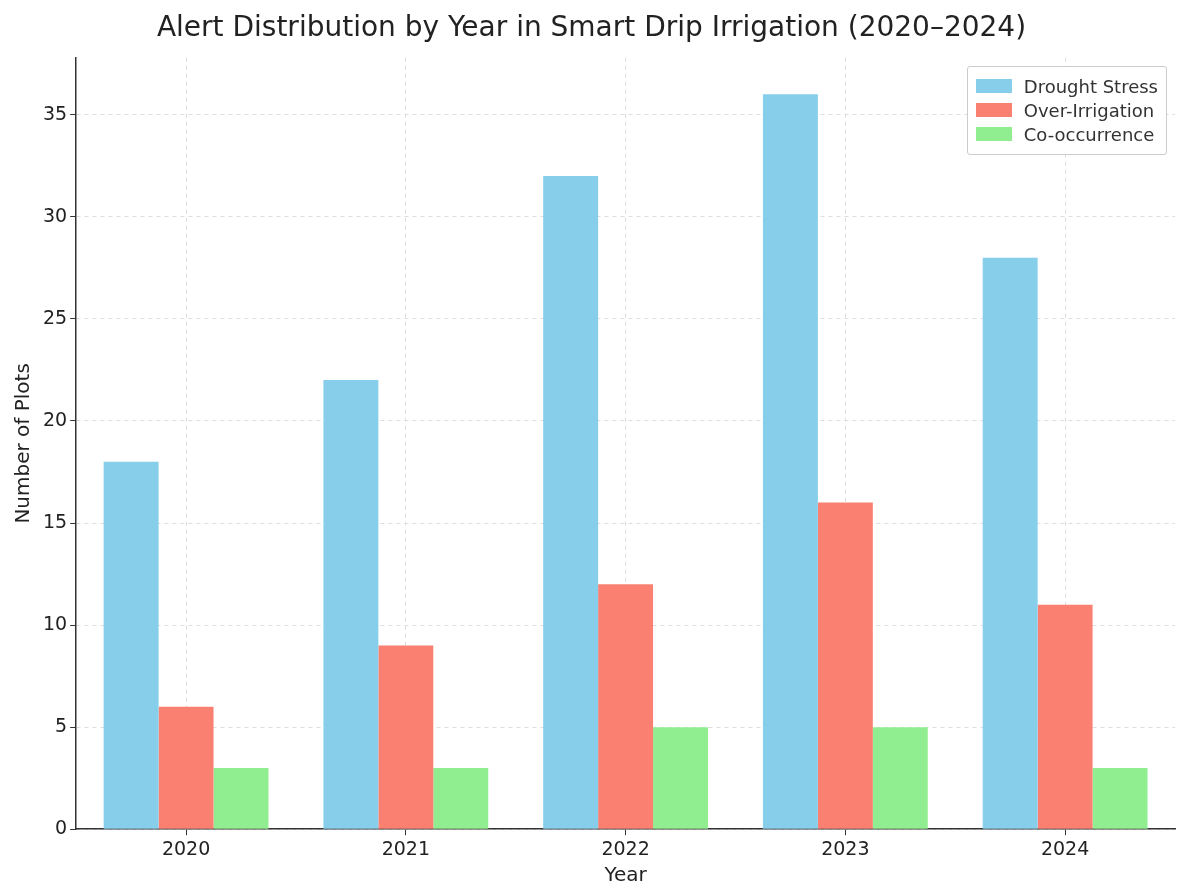  What do you see at coordinates (186, 847) in the screenshot?
I see `x-tick-label: 2020` at bounding box center [186, 847].